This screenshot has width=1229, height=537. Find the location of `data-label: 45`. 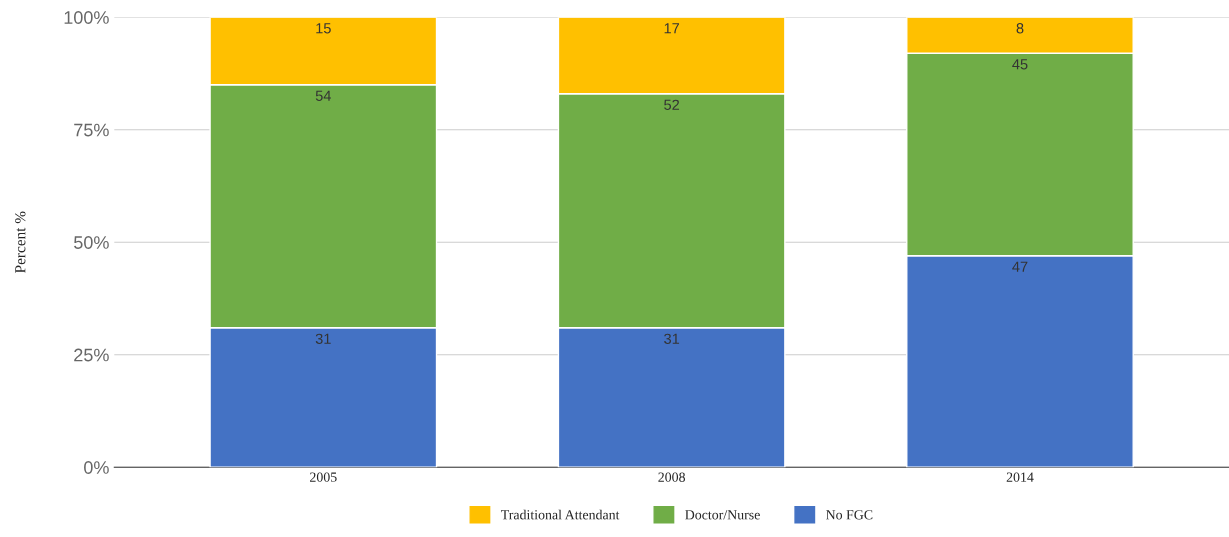

data-label: 45 is located at coordinates (1020, 64).